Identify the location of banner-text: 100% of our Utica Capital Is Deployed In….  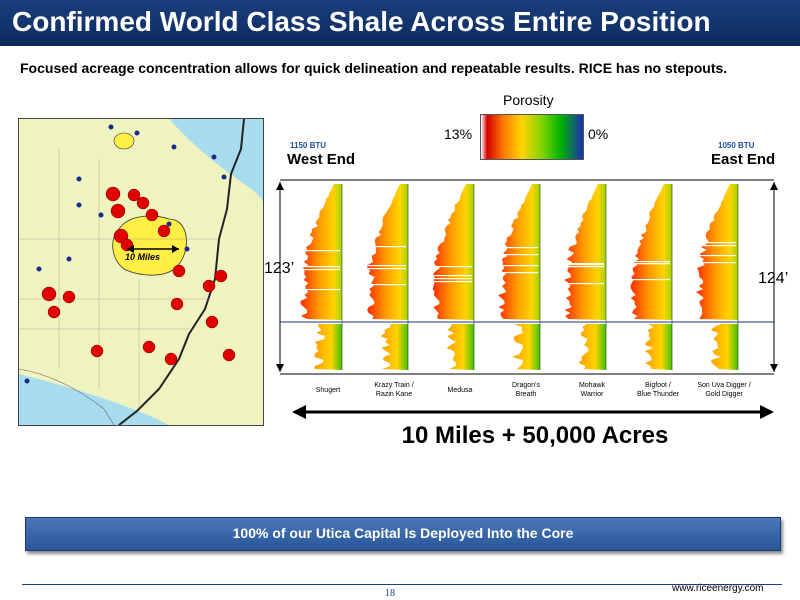
(403, 533).